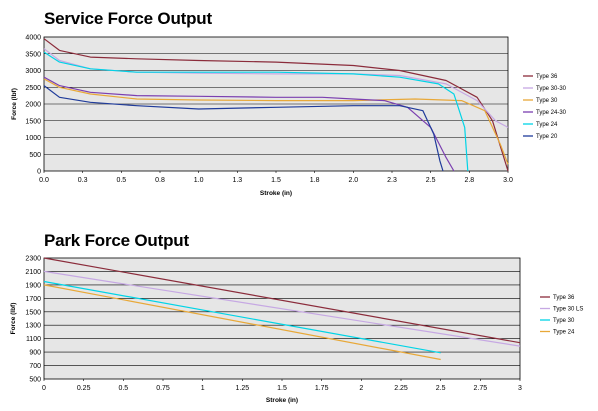 The image size is (598, 411). What do you see at coordinates (33, 88) in the screenshot?
I see `service-y-tick-label: 2500` at bounding box center [33, 88].